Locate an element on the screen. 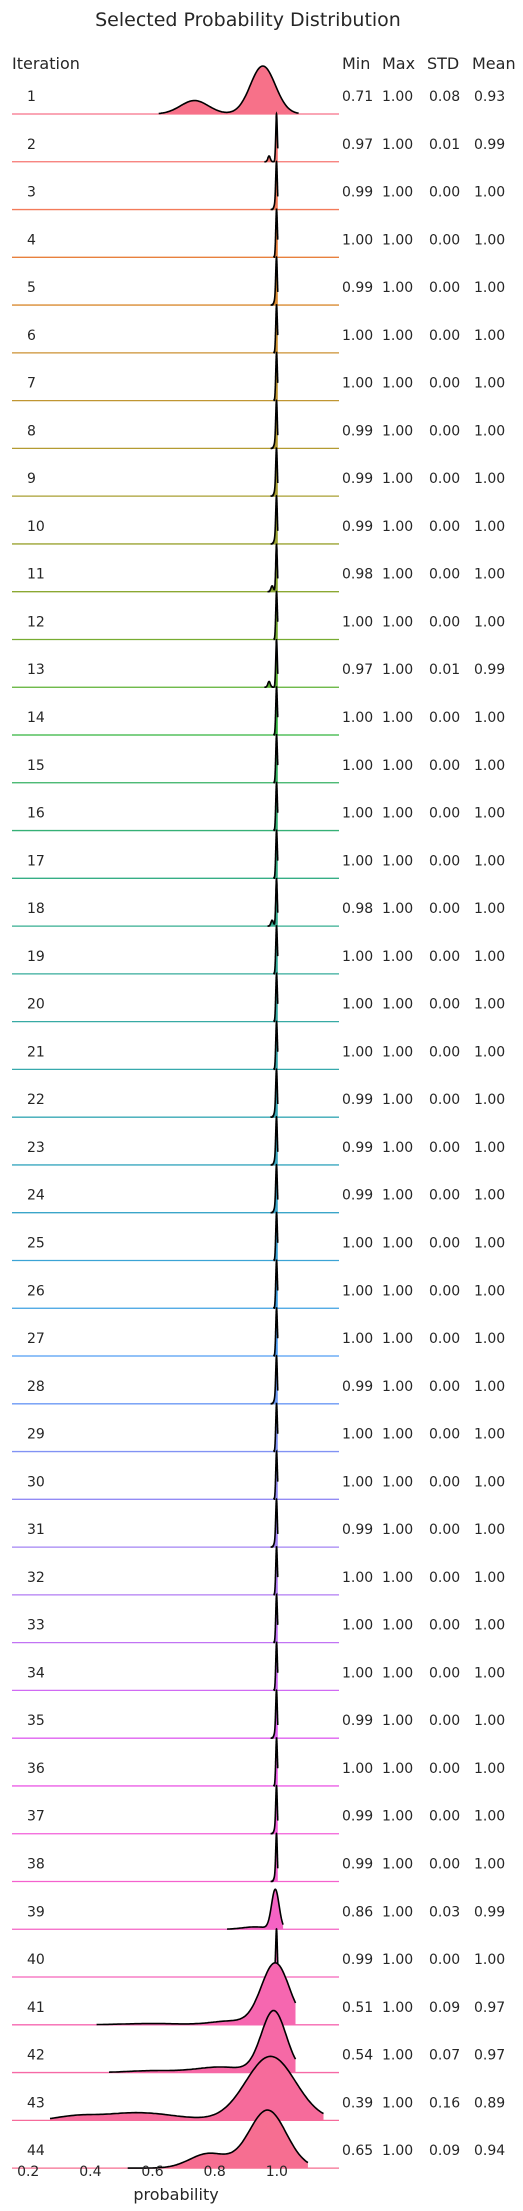 The height and width of the screenshot is (2211, 523). stat-min: 0.65 is located at coordinates (357, 2151).